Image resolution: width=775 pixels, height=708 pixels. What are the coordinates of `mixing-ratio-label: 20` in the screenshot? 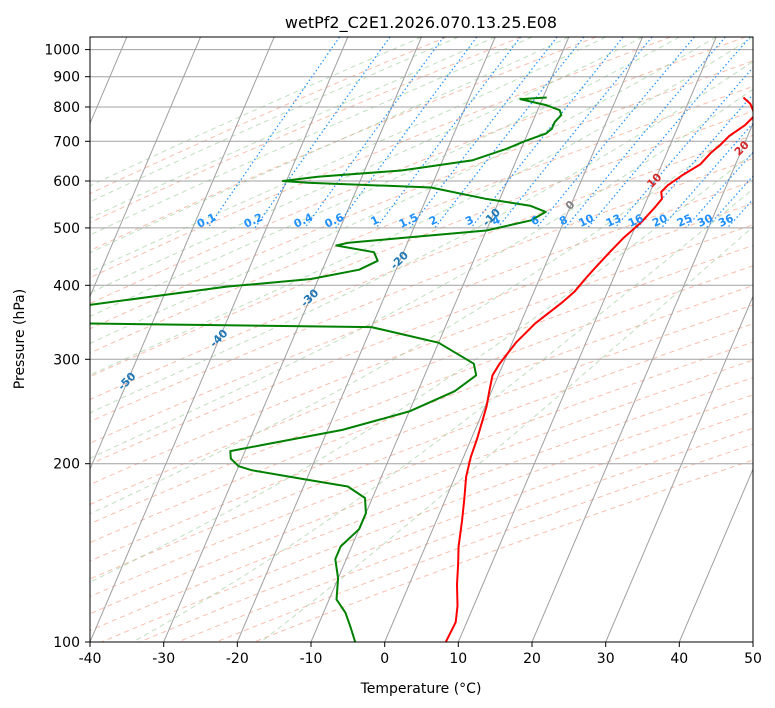 It's located at (660, 220).